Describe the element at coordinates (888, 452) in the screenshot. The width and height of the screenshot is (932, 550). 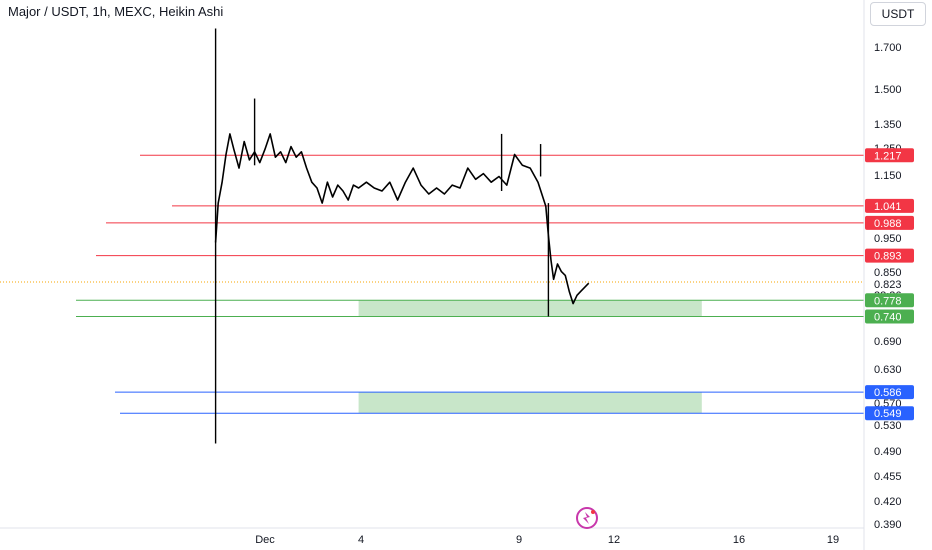
I see `price-tick-label: 0.490` at that location.